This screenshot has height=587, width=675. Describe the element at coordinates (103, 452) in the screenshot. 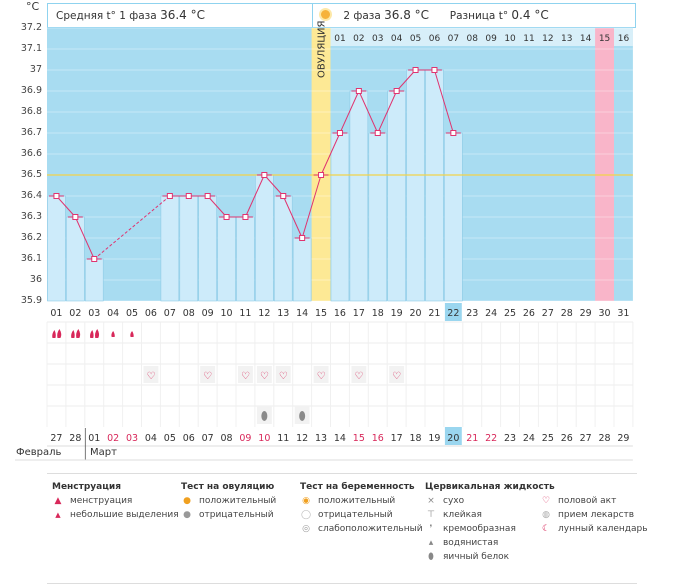

I see `month-mar: Март` at that location.